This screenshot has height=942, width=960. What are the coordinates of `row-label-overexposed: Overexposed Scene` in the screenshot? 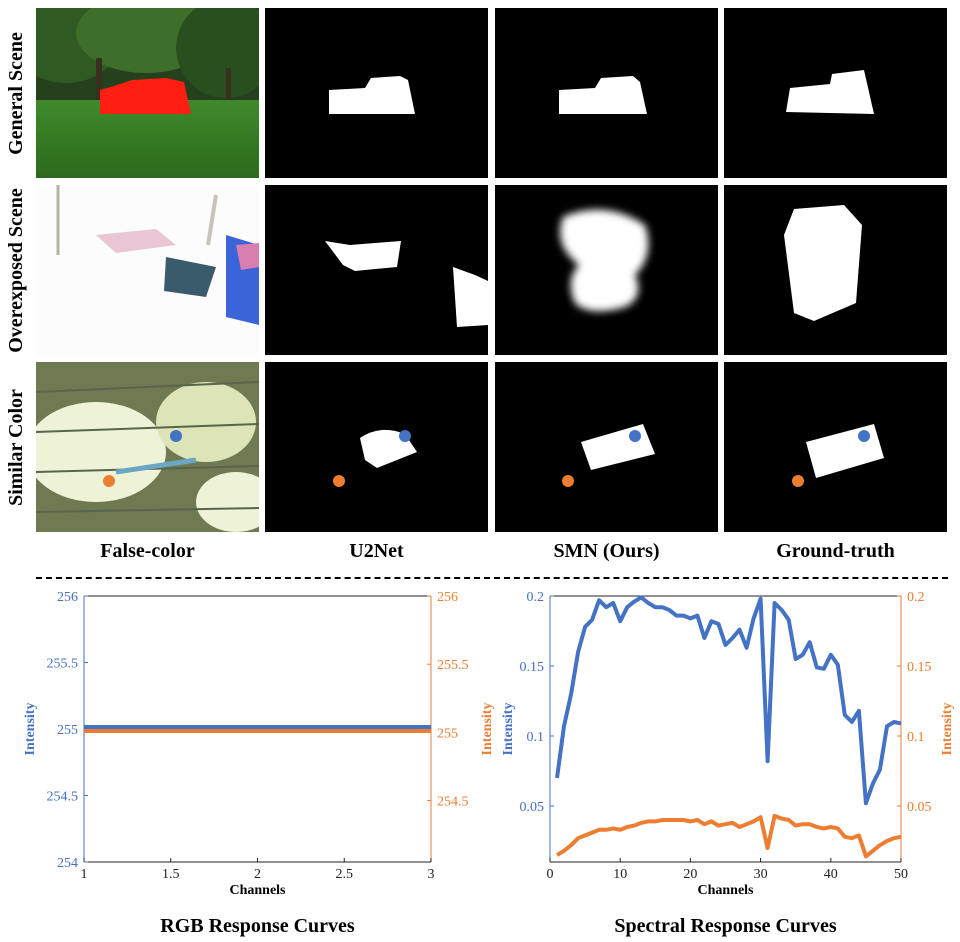 It's located at (15, 270).